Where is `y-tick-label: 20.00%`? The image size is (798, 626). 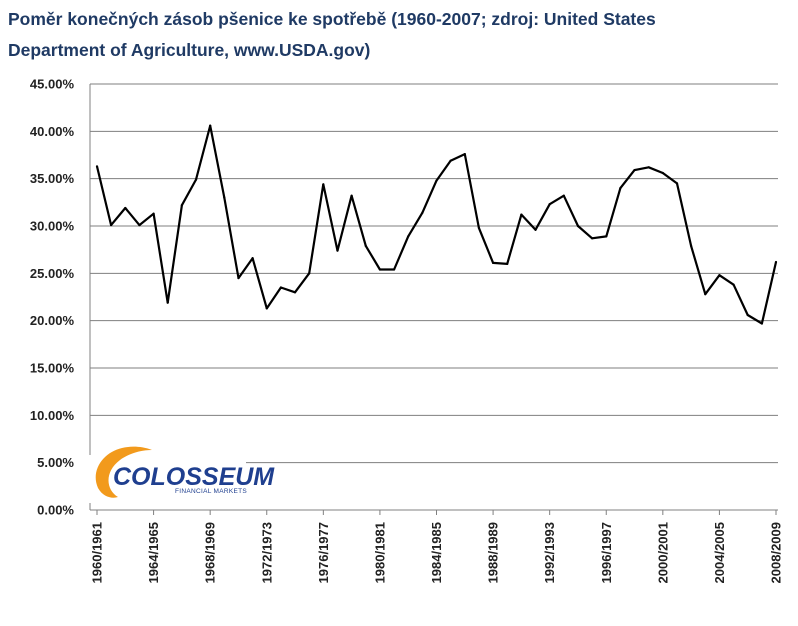
y-tick-label: 20.00% is located at coordinates (52, 320).